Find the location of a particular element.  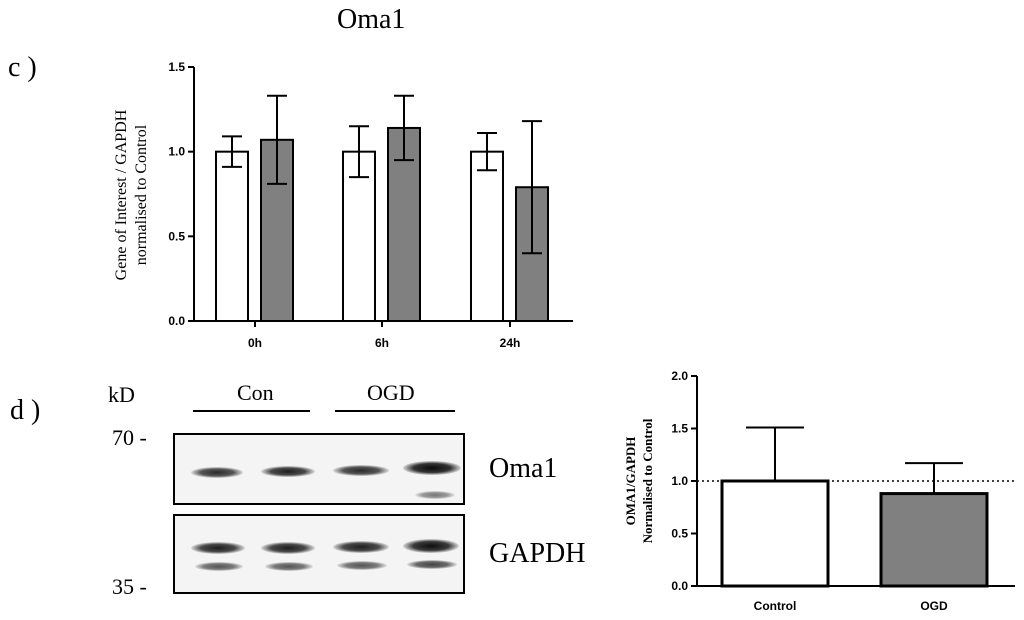

y-tick-label: 2.0 is located at coordinates (679, 376).